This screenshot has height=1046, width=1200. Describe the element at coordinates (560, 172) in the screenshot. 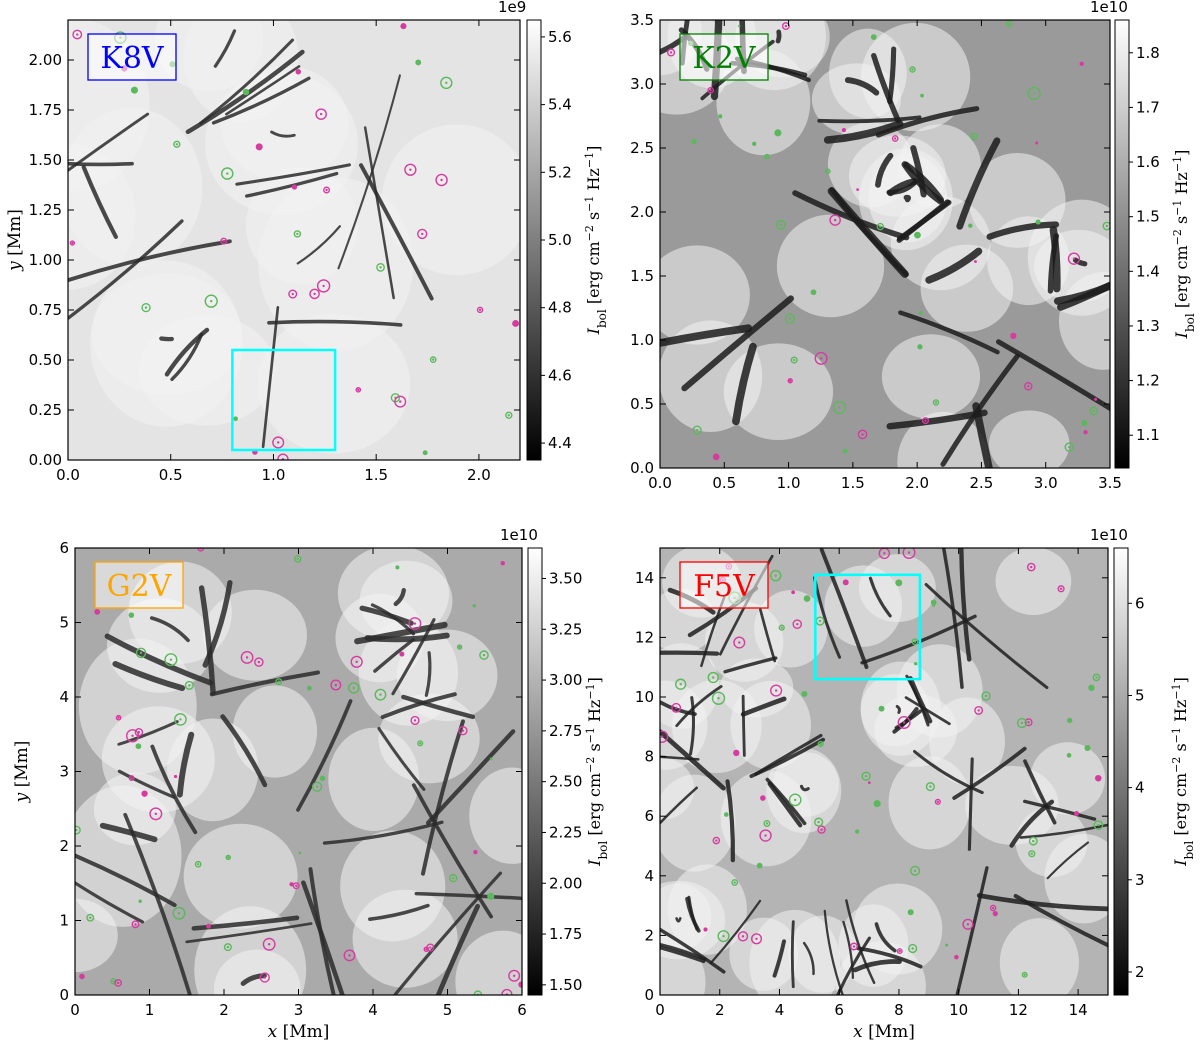

I see `colorbar-tick-label: 5.2` at that location.